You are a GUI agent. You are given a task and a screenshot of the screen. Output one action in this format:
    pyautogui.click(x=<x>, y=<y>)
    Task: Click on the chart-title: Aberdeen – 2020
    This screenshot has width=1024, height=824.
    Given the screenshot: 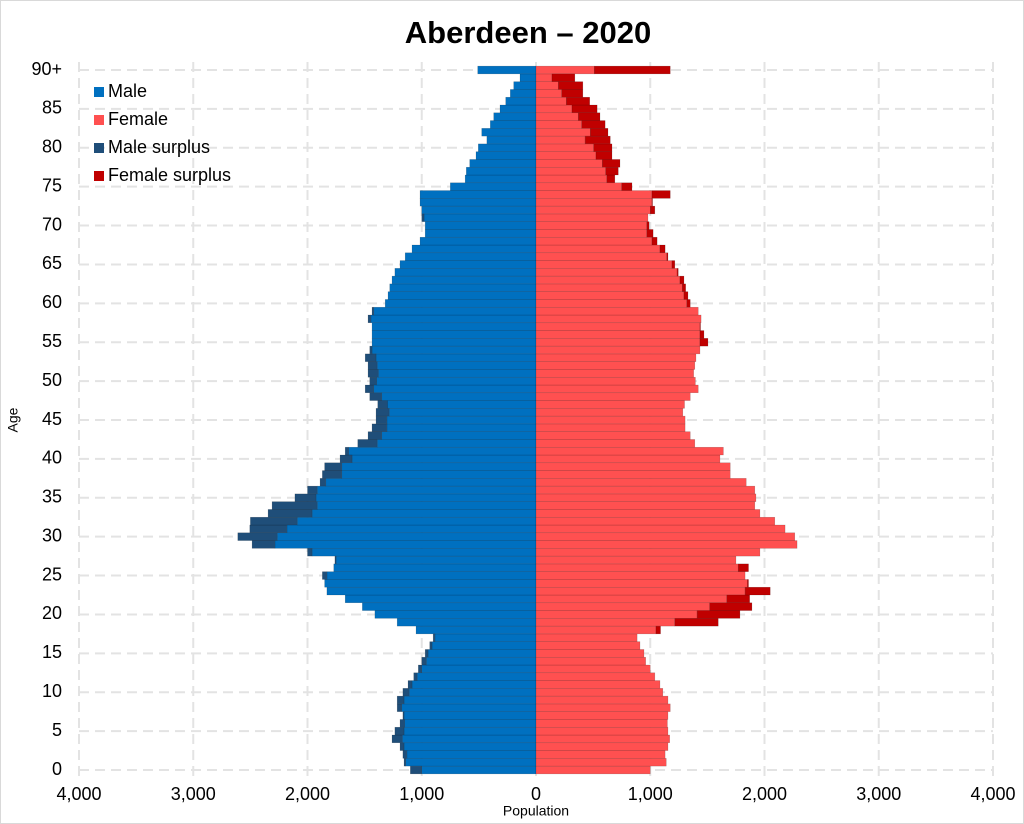 What is the action you would take?
    pyautogui.click(x=528, y=32)
    